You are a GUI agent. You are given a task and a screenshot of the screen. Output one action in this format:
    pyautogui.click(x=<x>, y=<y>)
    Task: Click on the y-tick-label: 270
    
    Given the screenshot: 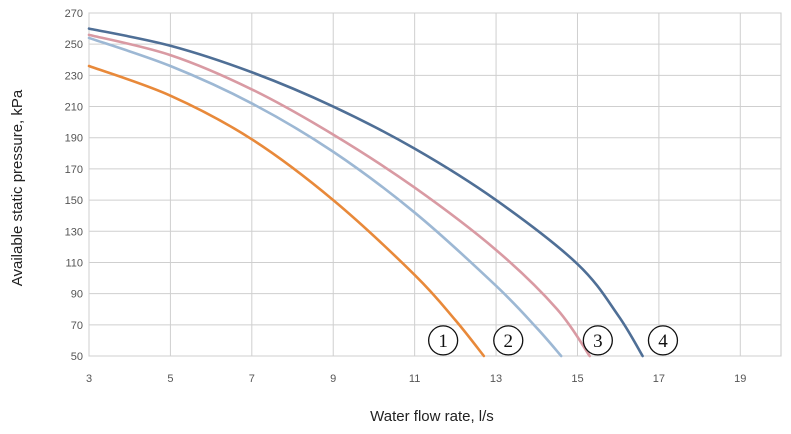 What is the action you would take?
    pyautogui.click(x=74, y=14)
    